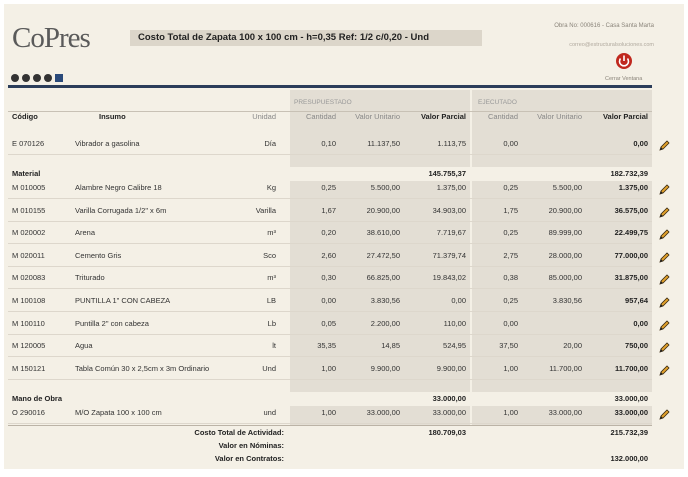 The height and width of the screenshot is (477, 688). What do you see at coordinates (90, 278) in the screenshot?
I see `cell: Triturado` at bounding box center [90, 278].